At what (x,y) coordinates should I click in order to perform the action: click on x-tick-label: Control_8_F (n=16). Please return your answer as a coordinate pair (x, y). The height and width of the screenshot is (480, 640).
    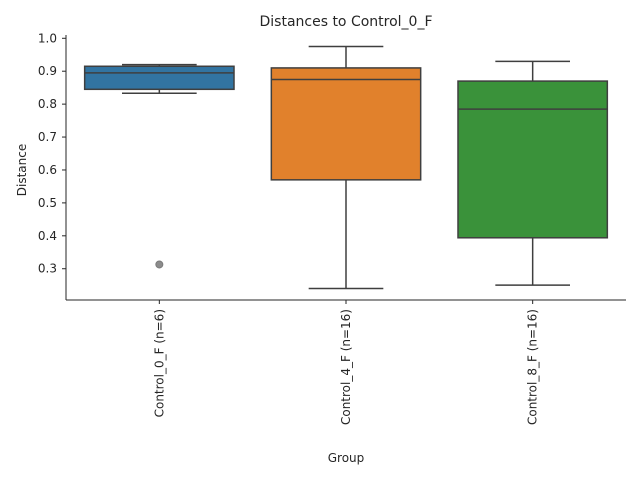
    Looking at the image, I should click on (533, 367).